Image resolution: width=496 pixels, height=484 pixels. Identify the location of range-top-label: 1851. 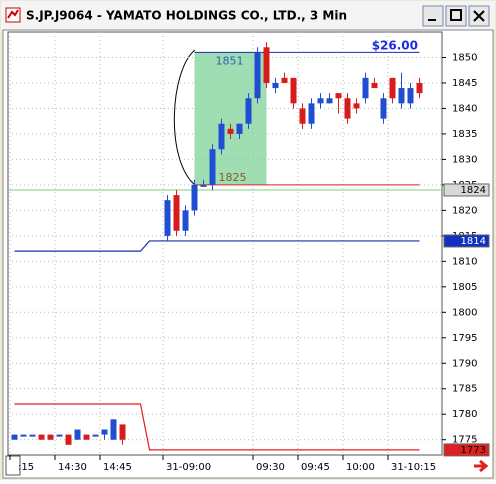
(230, 60).